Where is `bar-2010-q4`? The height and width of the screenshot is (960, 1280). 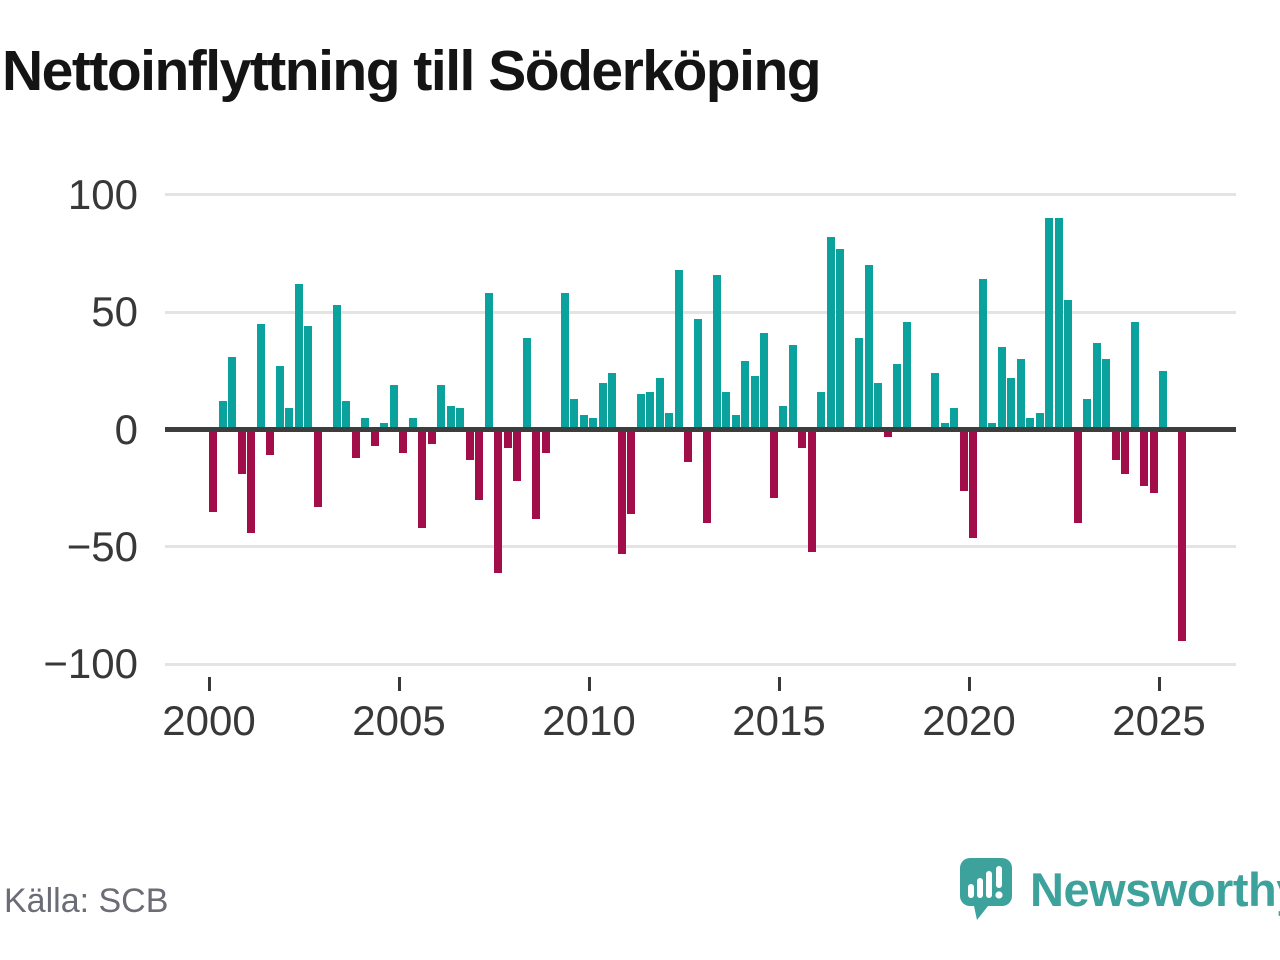
bar-2010-q4 is located at coordinates (621, 491).